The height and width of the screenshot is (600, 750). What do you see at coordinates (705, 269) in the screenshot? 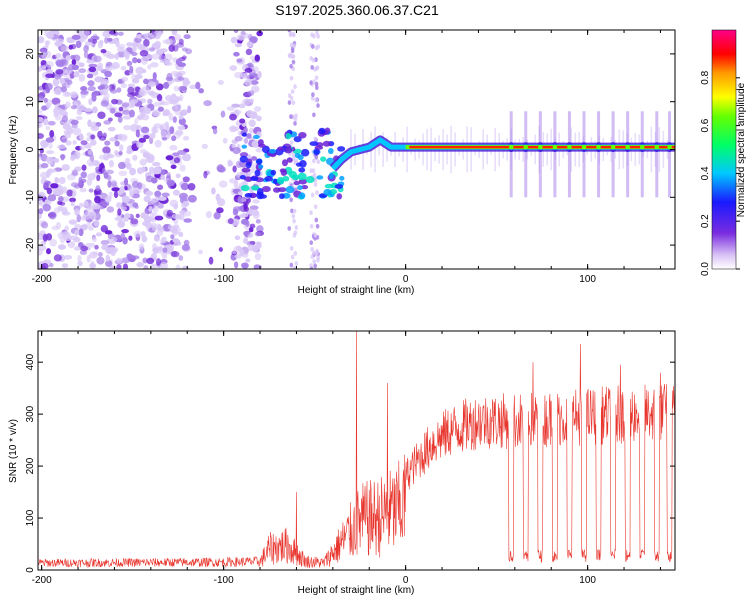
I see `colorbar-tick-label: 0.0` at bounding box center [705, 269].